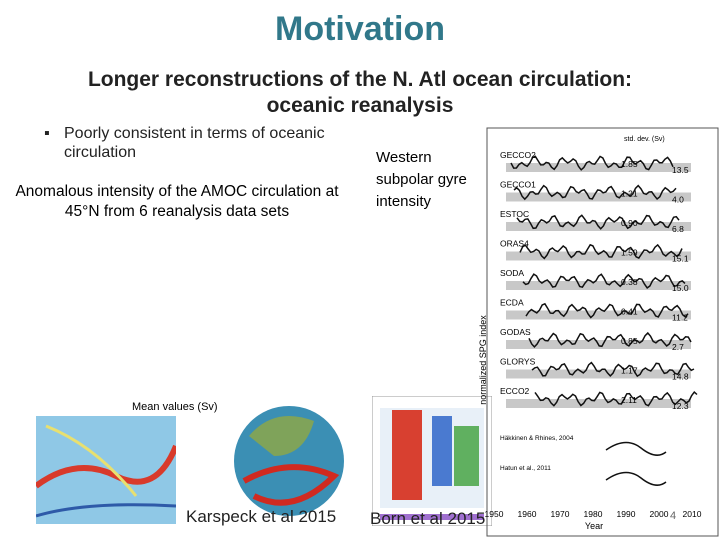  What do you see at coordinates (629, 223) in the screenshot?
I see `row-std: 0.90` at bounding box center [629, 223].